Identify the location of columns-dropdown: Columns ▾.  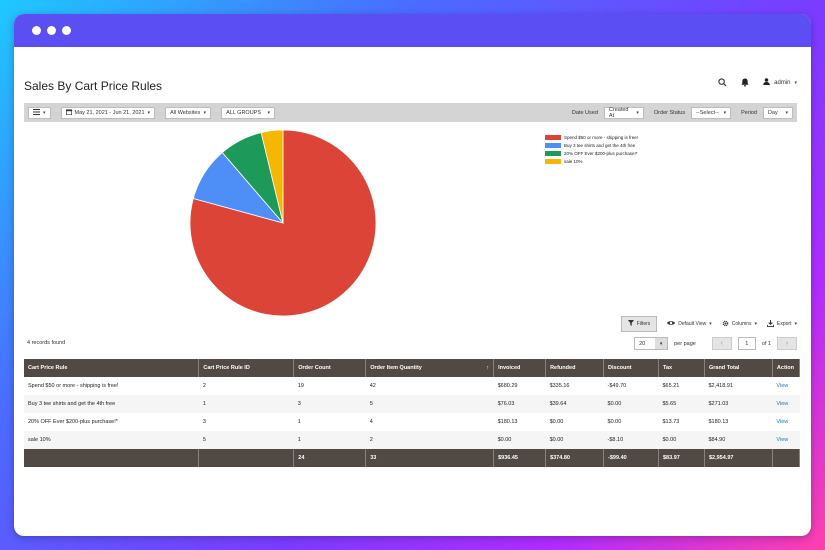
(739, 324).